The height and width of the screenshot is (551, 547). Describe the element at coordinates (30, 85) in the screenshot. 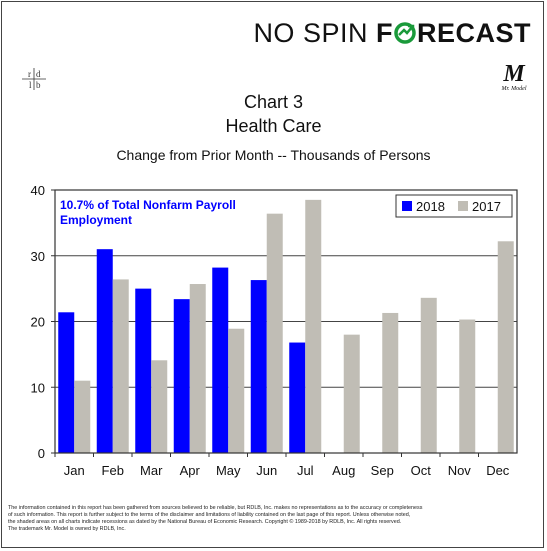

I see `svg-text: l` at that location.